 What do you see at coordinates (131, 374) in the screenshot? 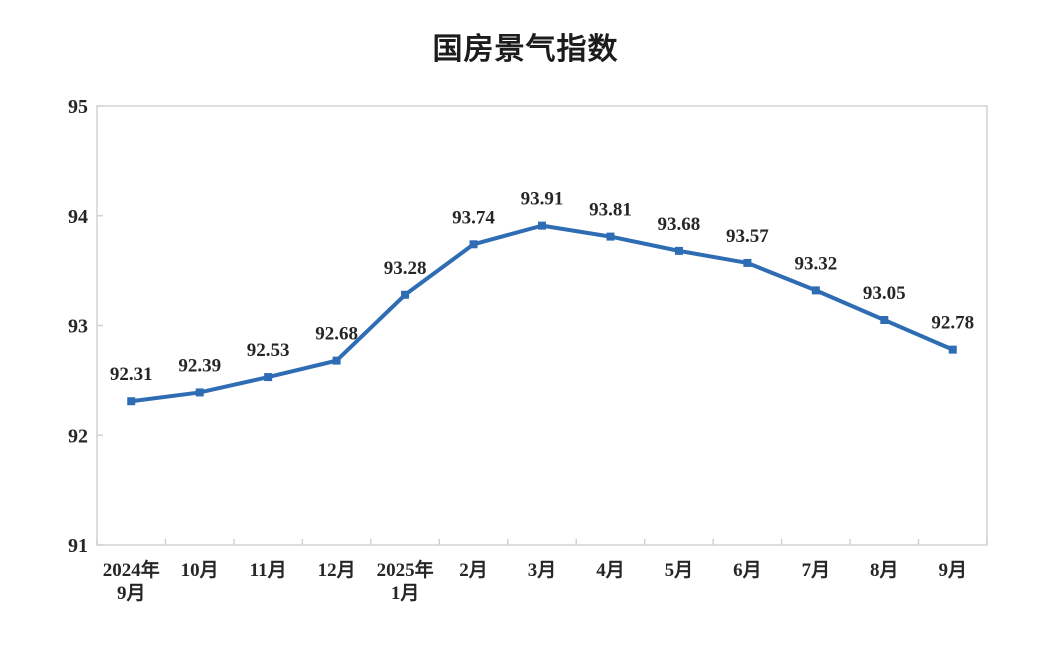
I see `data-point-label: 92.31` at bounding box center [131, 374].